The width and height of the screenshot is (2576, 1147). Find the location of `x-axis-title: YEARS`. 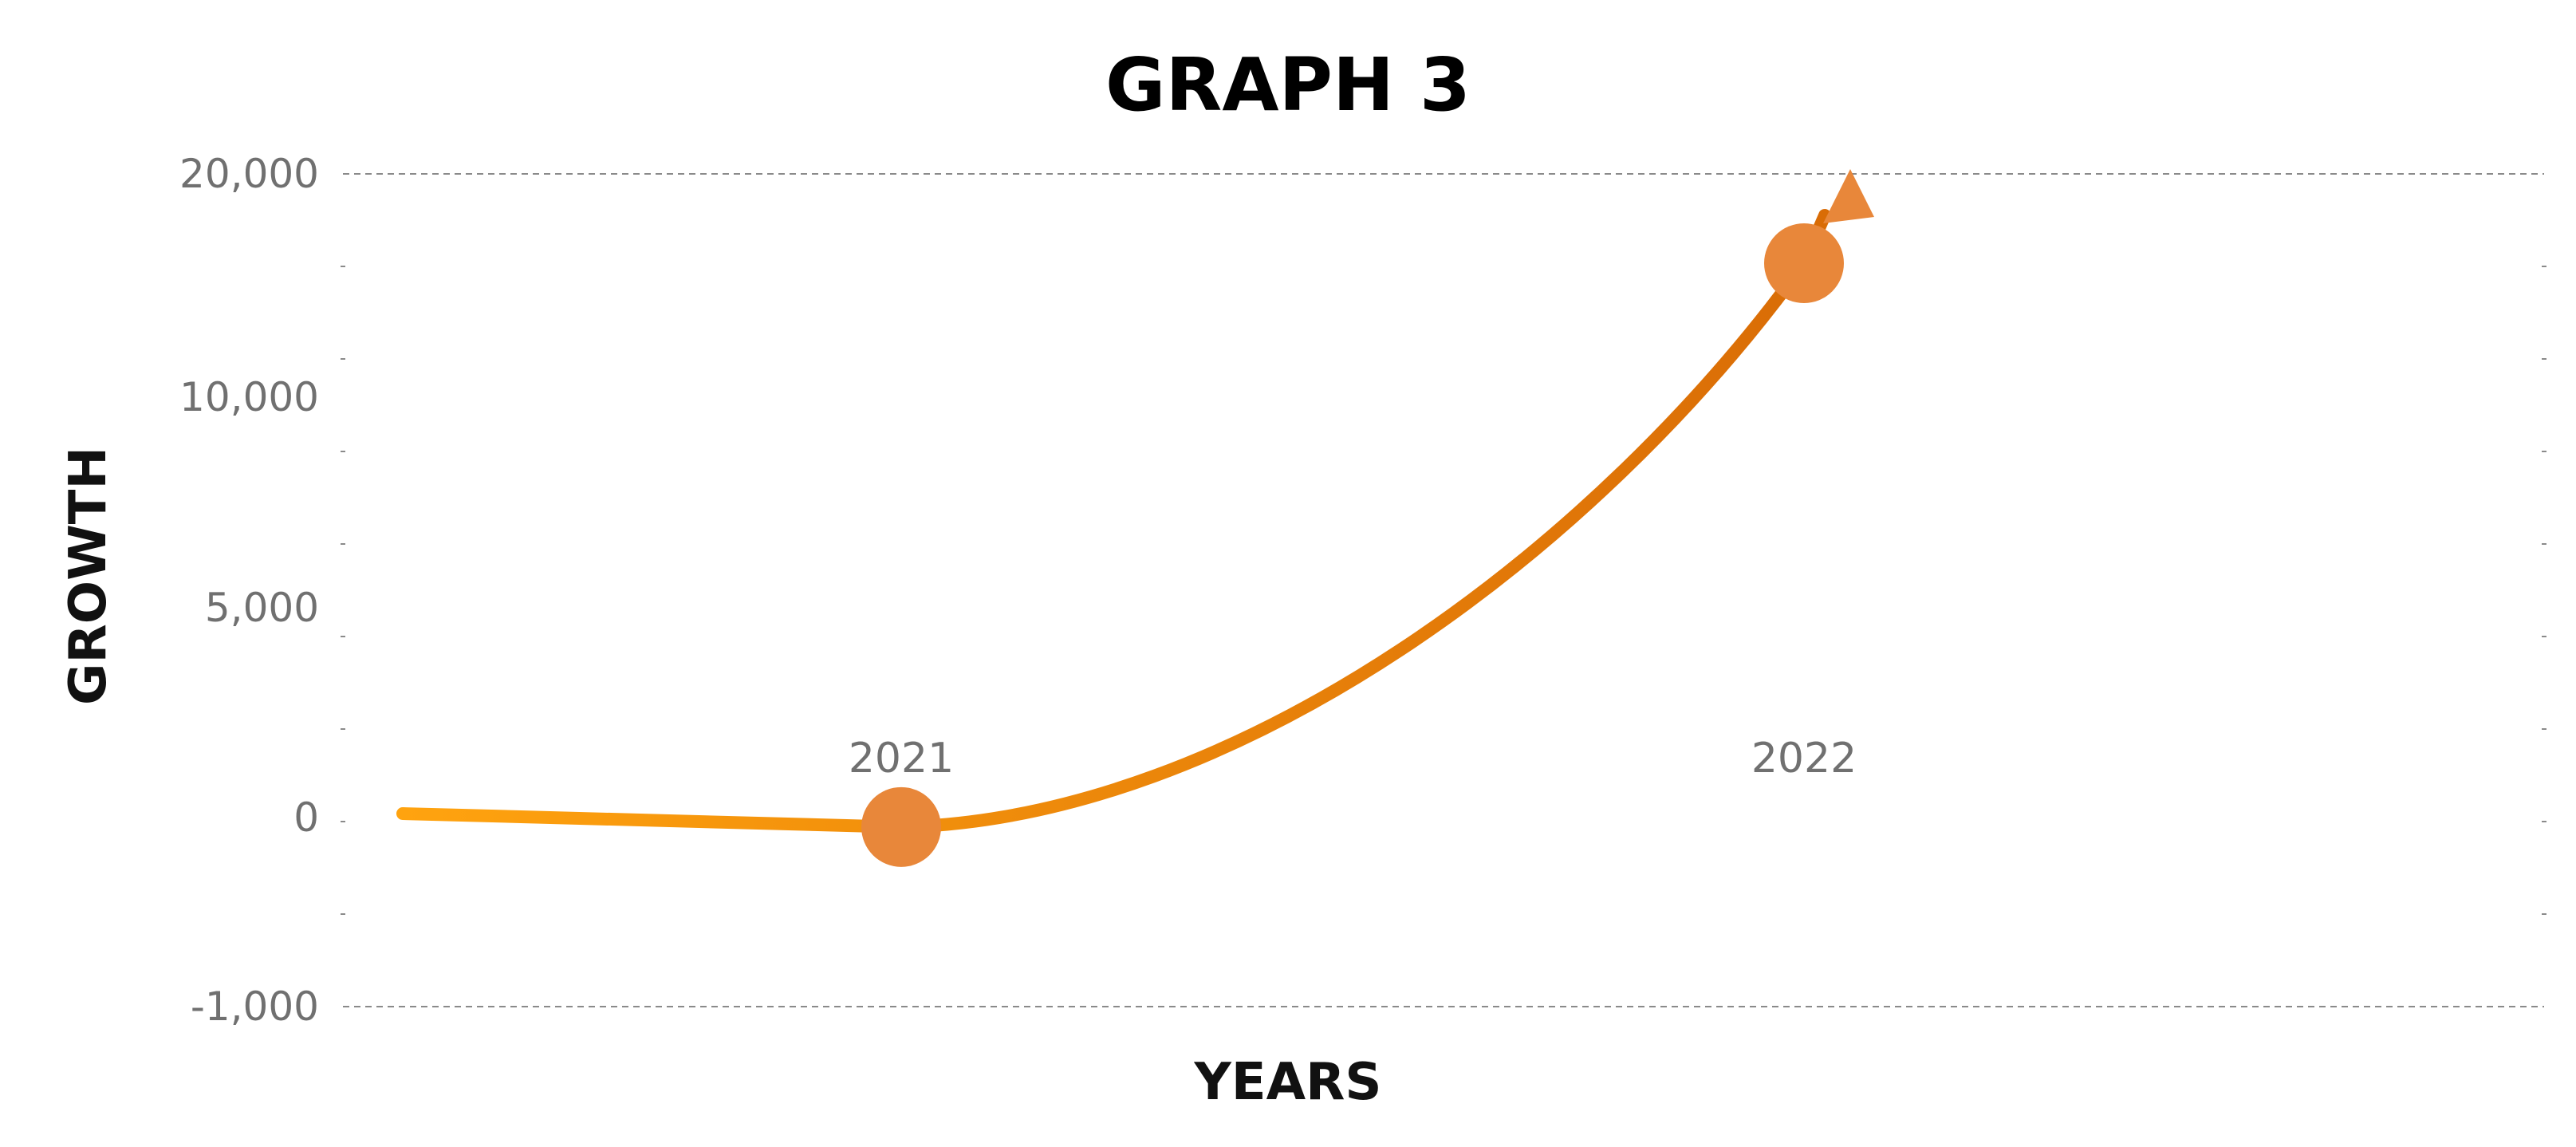

x-axis-title: YEARS is located at coordinates (1288, 1082).